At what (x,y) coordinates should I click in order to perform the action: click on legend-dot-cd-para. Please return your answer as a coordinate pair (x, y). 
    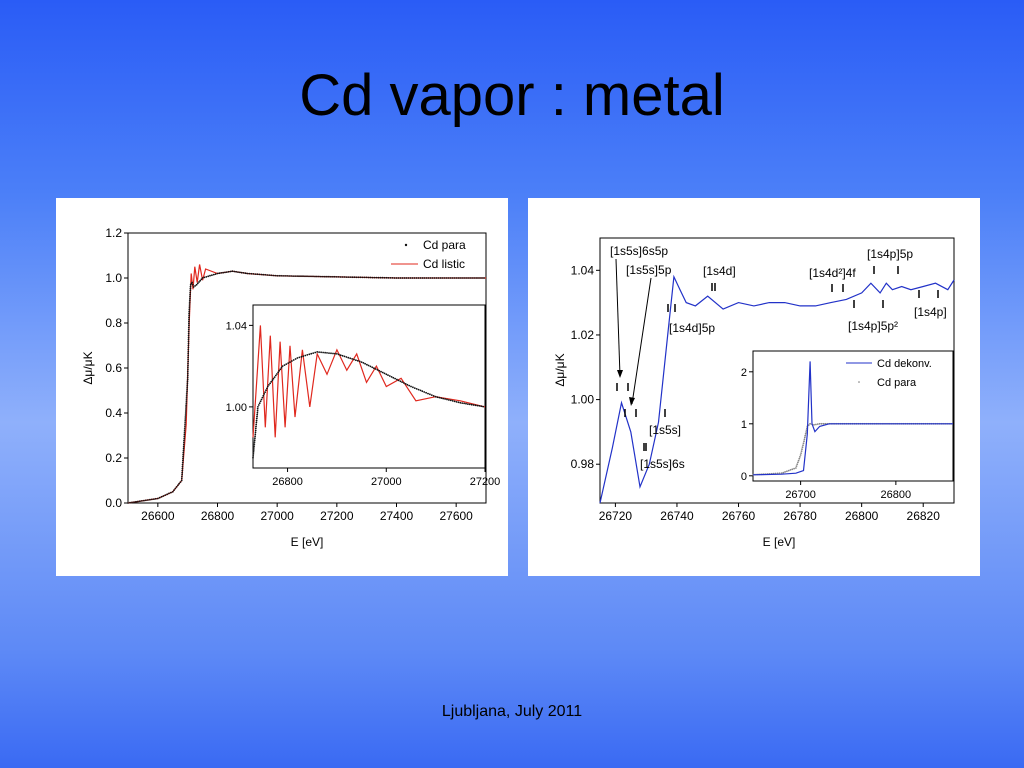
    Looking at the image, I should click on (406, 245).